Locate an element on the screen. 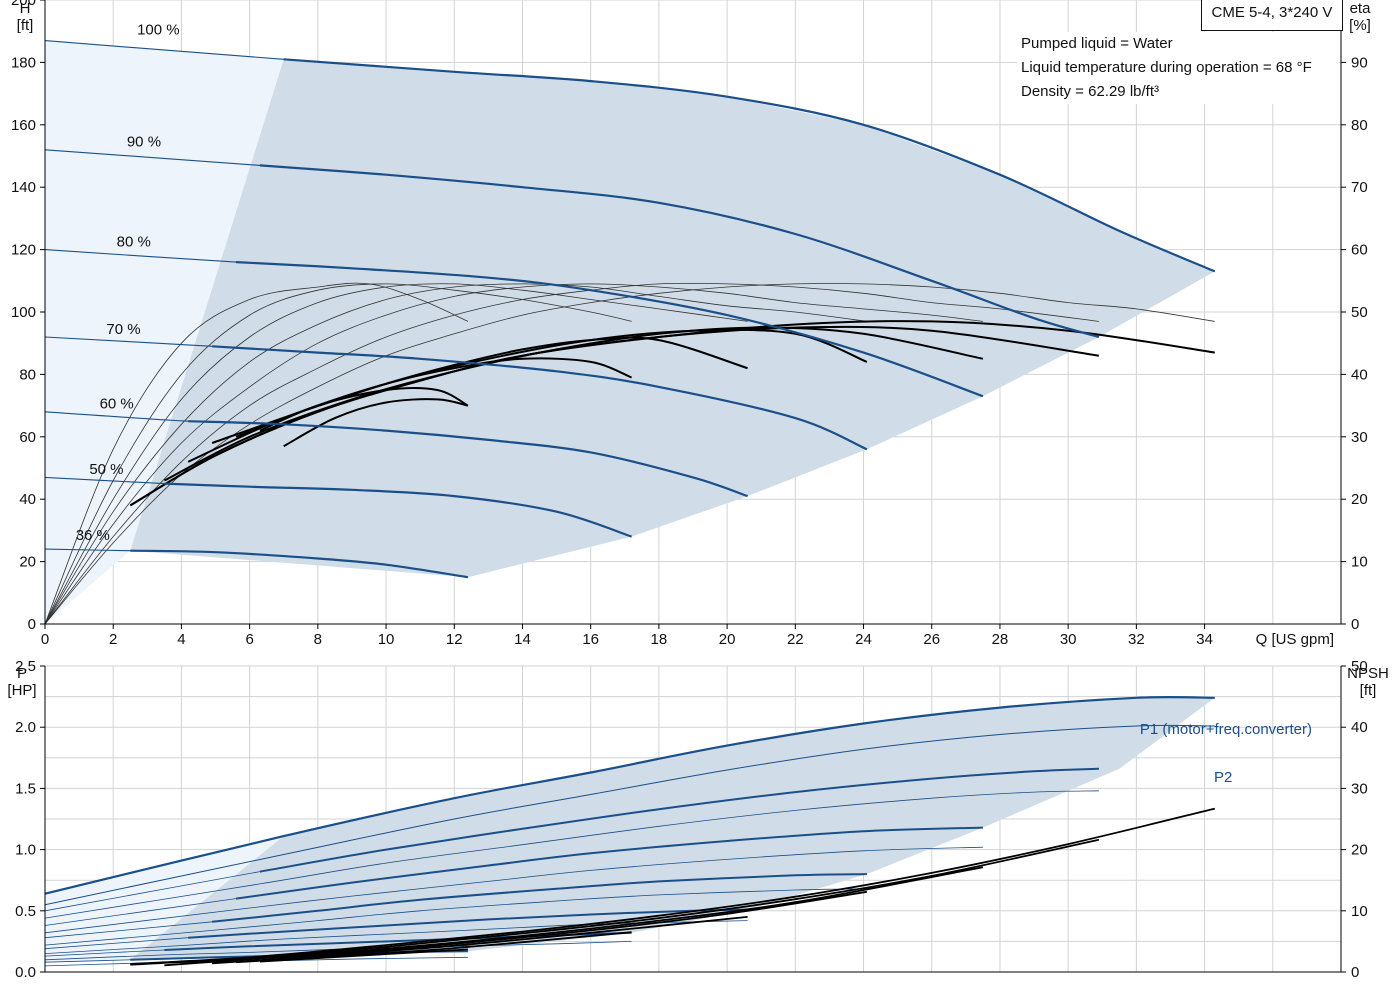  x-tick-label: 12 is located at coordinates (454, 639).